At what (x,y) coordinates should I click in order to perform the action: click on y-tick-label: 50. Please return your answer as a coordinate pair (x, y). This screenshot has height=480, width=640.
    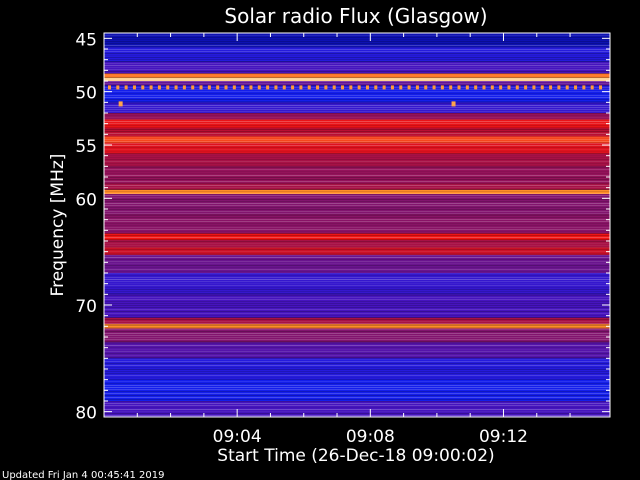
    Looking at the image, I should click on (86, 94).